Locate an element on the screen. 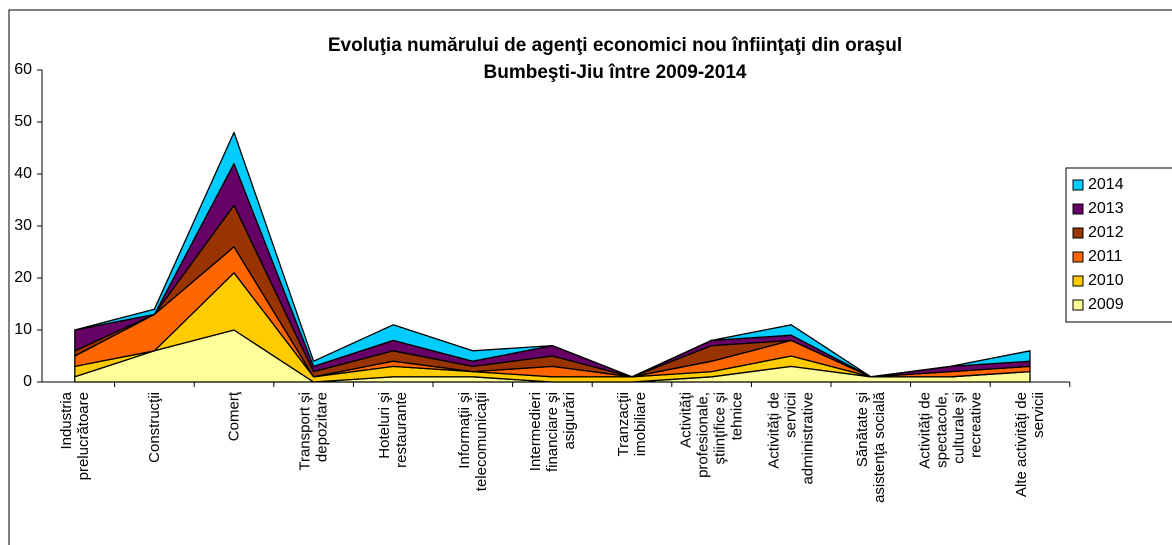 The width and height of the screenshot is (1172, 545). legend-label: 2009 is located at coordinates (1106, 304).